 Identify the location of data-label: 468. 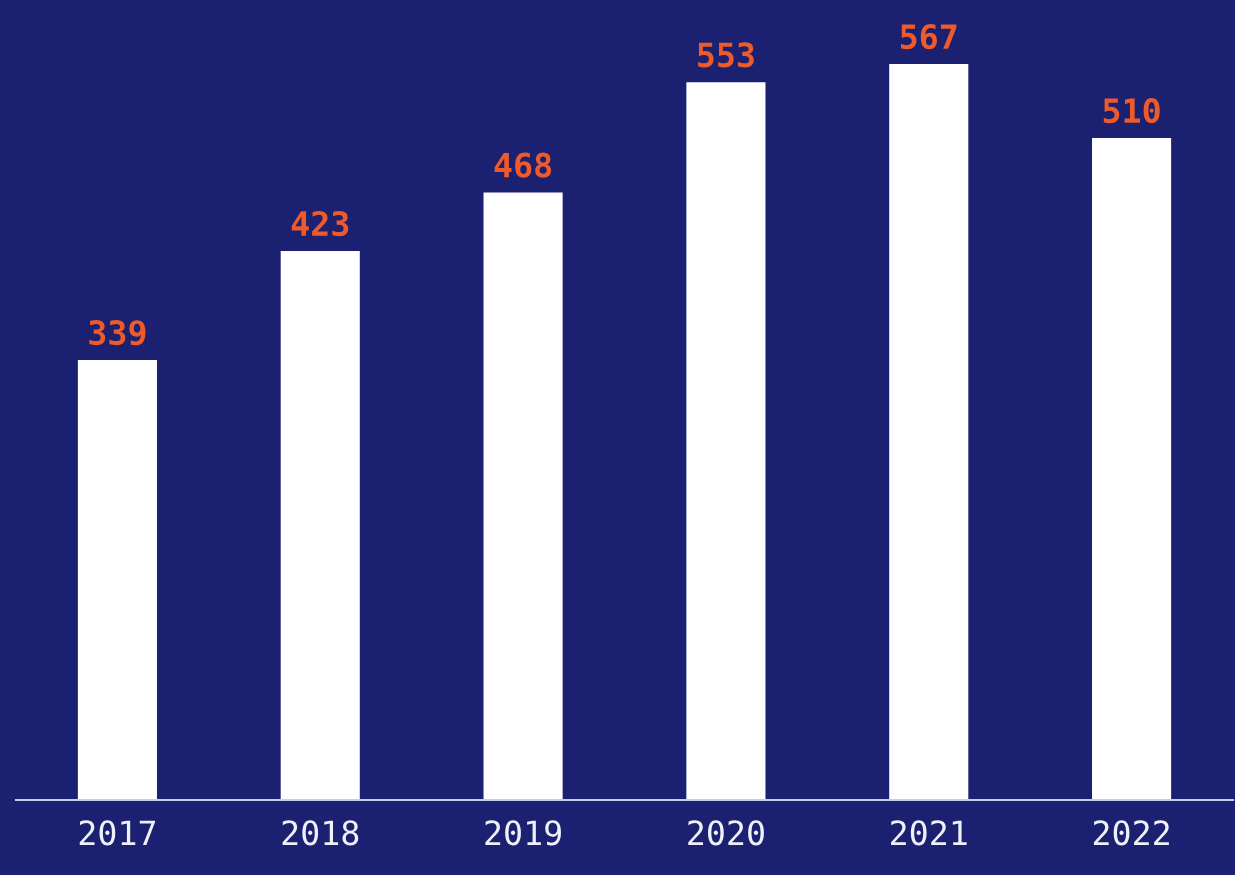
(523, 165).